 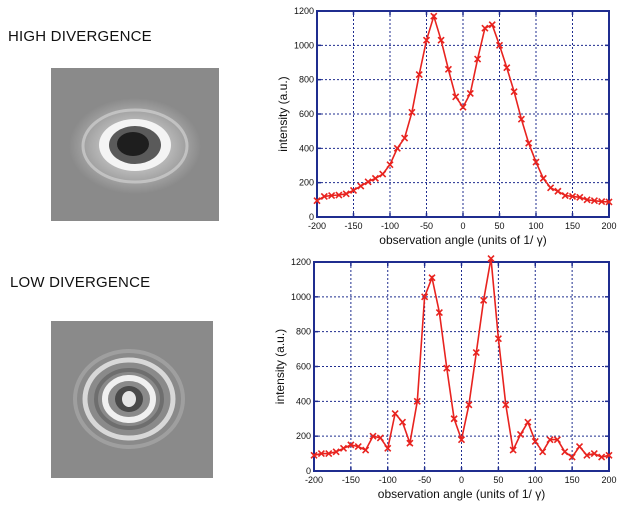 What do you see at coordinates (301, 262) in the screenshot?
I see `y-tick-label: 1200` at bounding box center [301, 262].